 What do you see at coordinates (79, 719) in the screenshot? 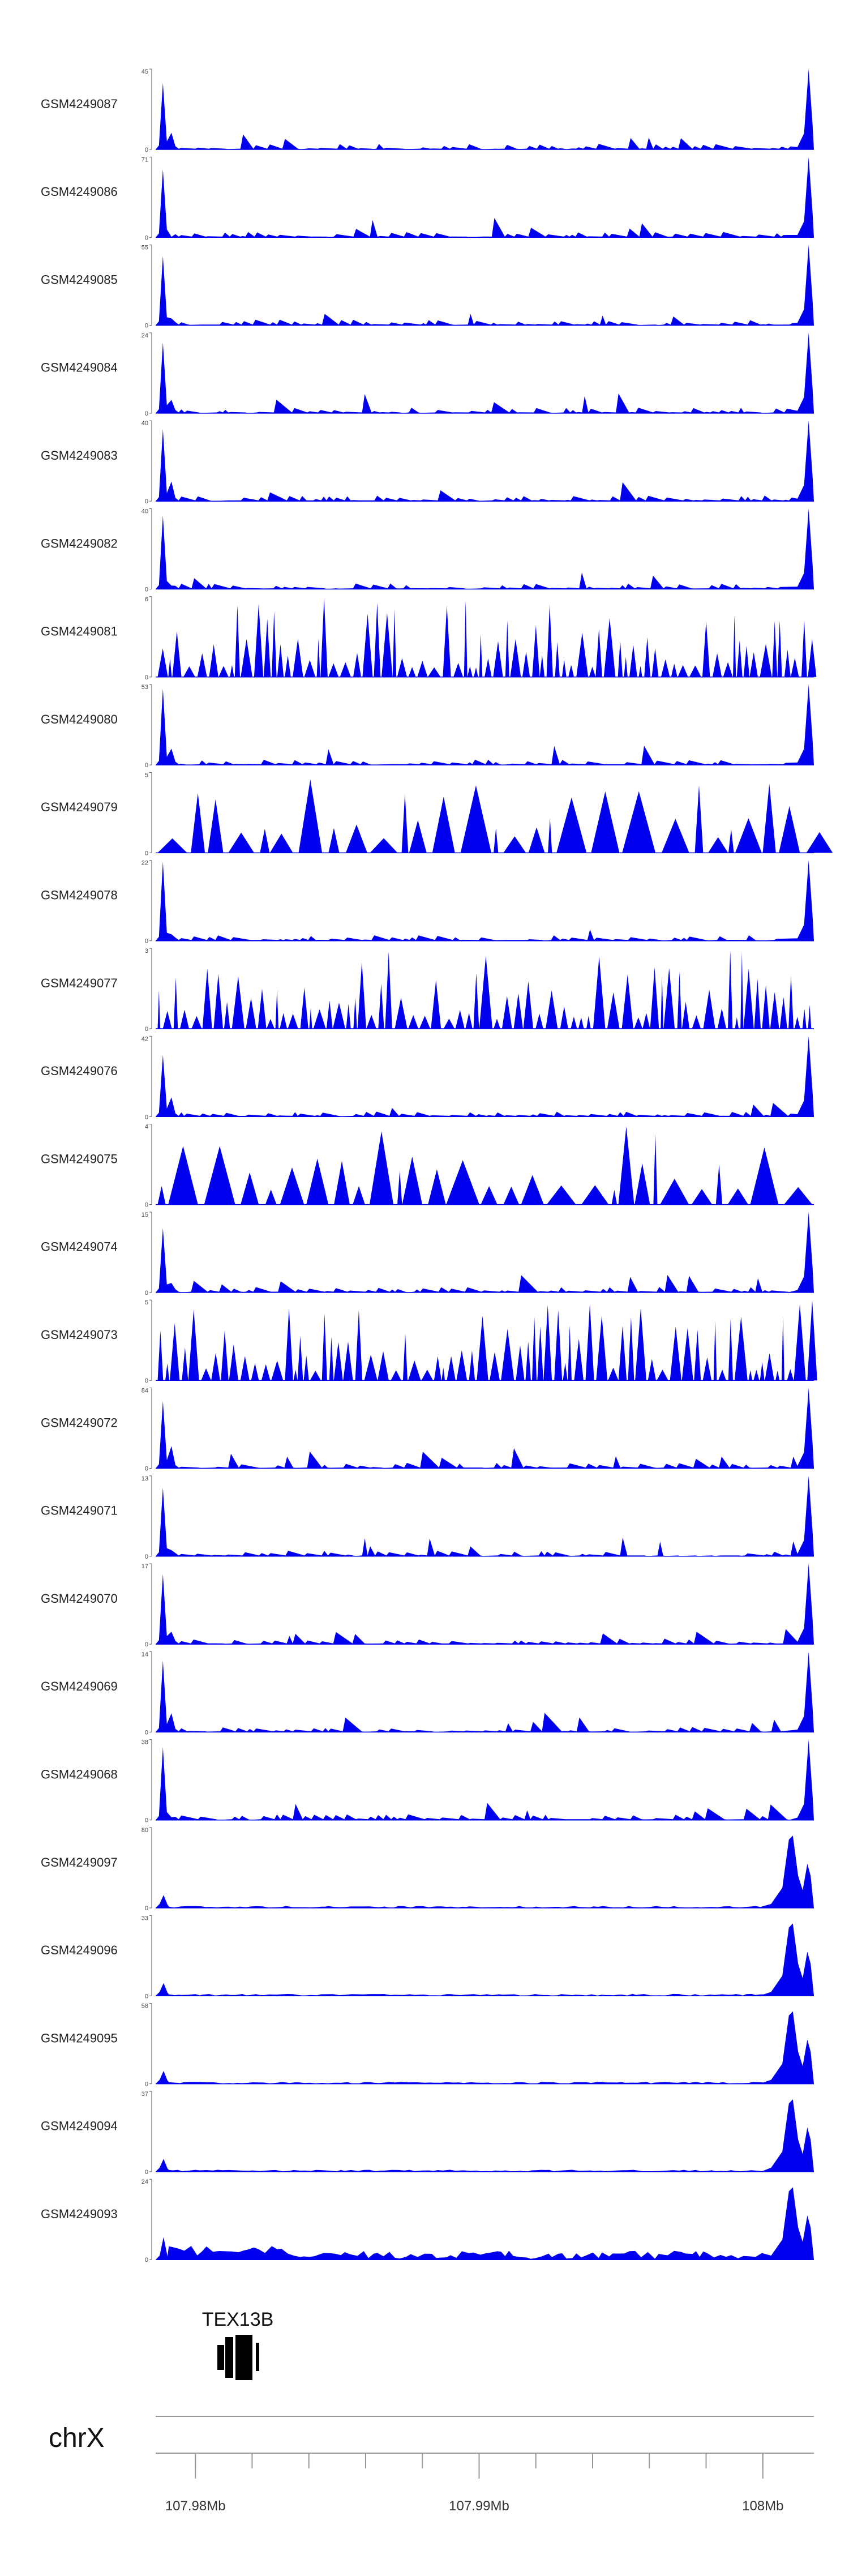
I see `track-label: GSM4249080` at bounding box center [79, 719].